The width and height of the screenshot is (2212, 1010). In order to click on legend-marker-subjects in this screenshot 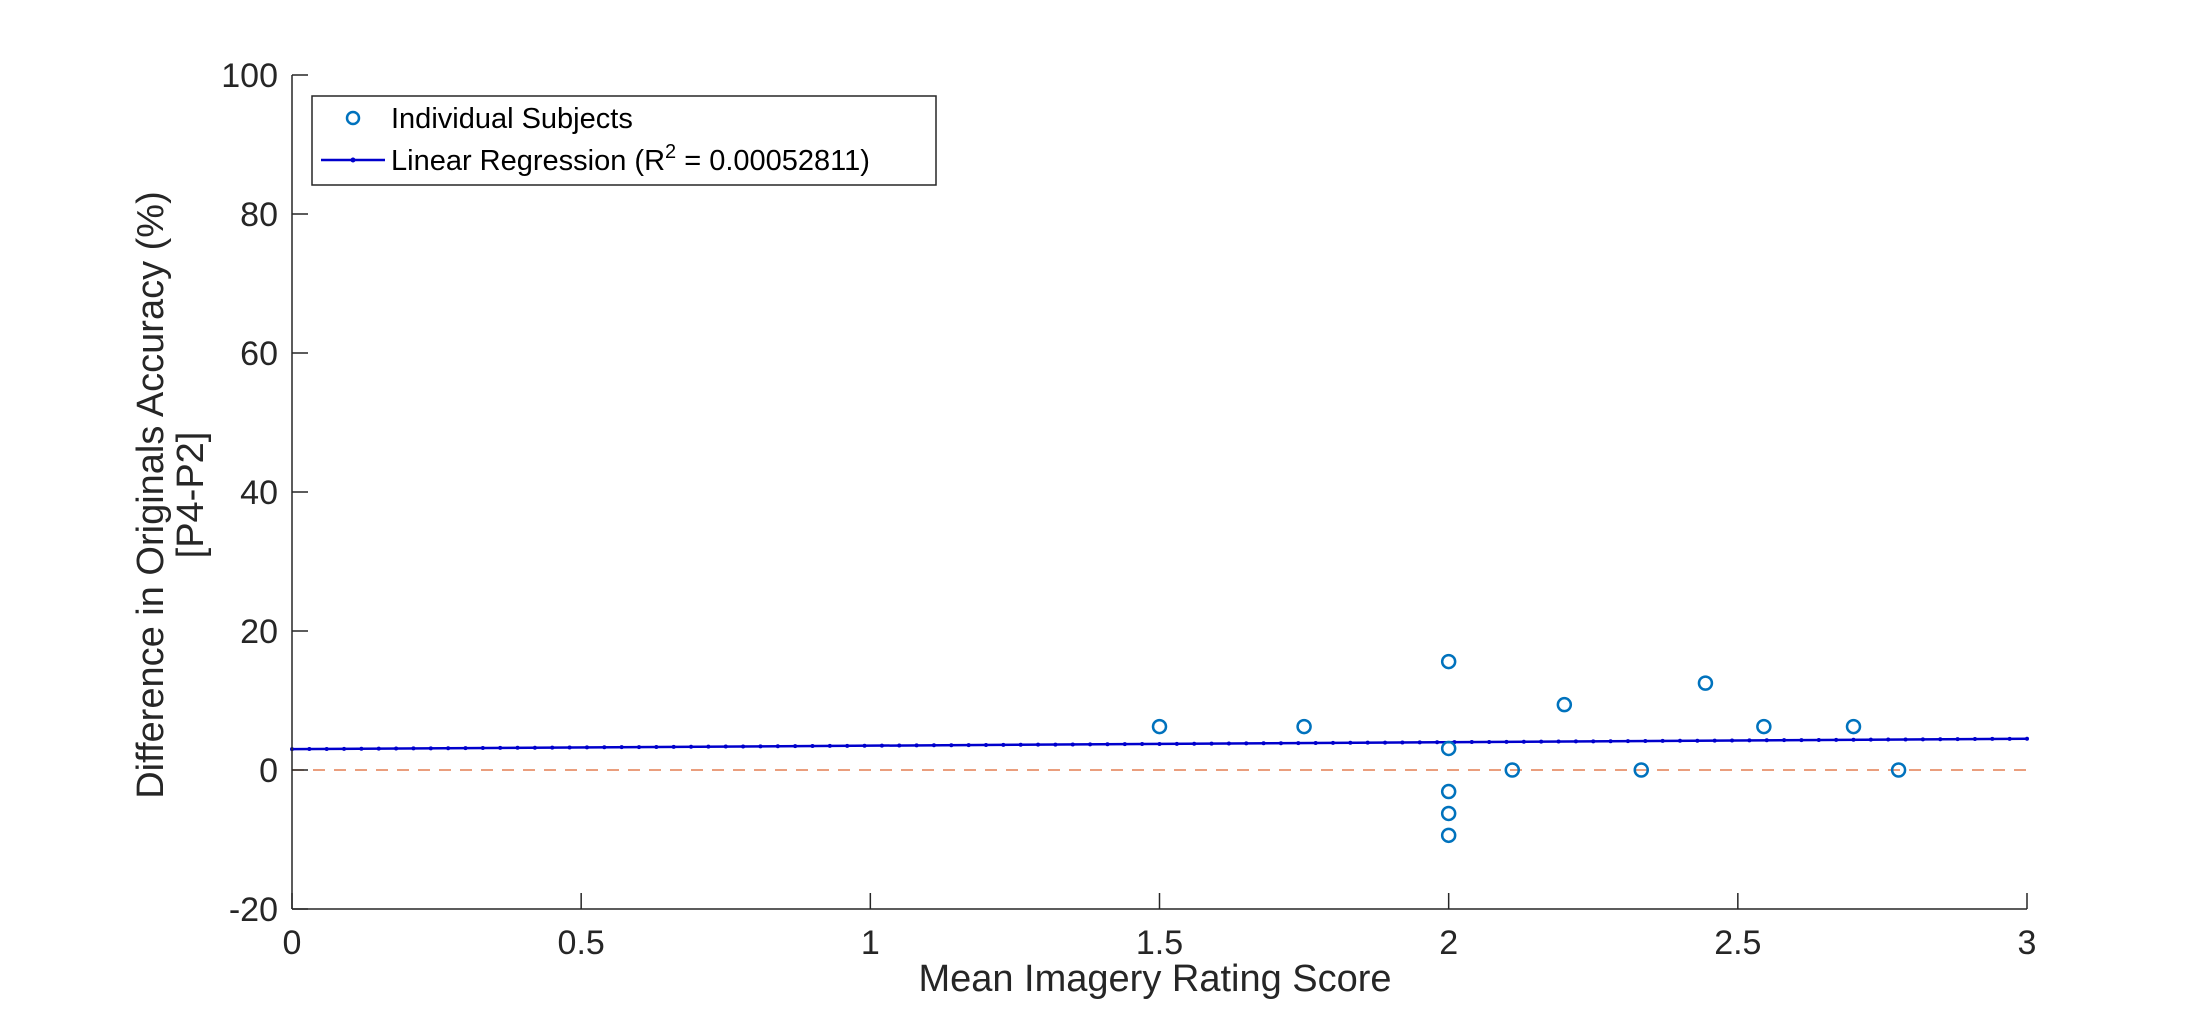, I will do `click(353, 118)`.